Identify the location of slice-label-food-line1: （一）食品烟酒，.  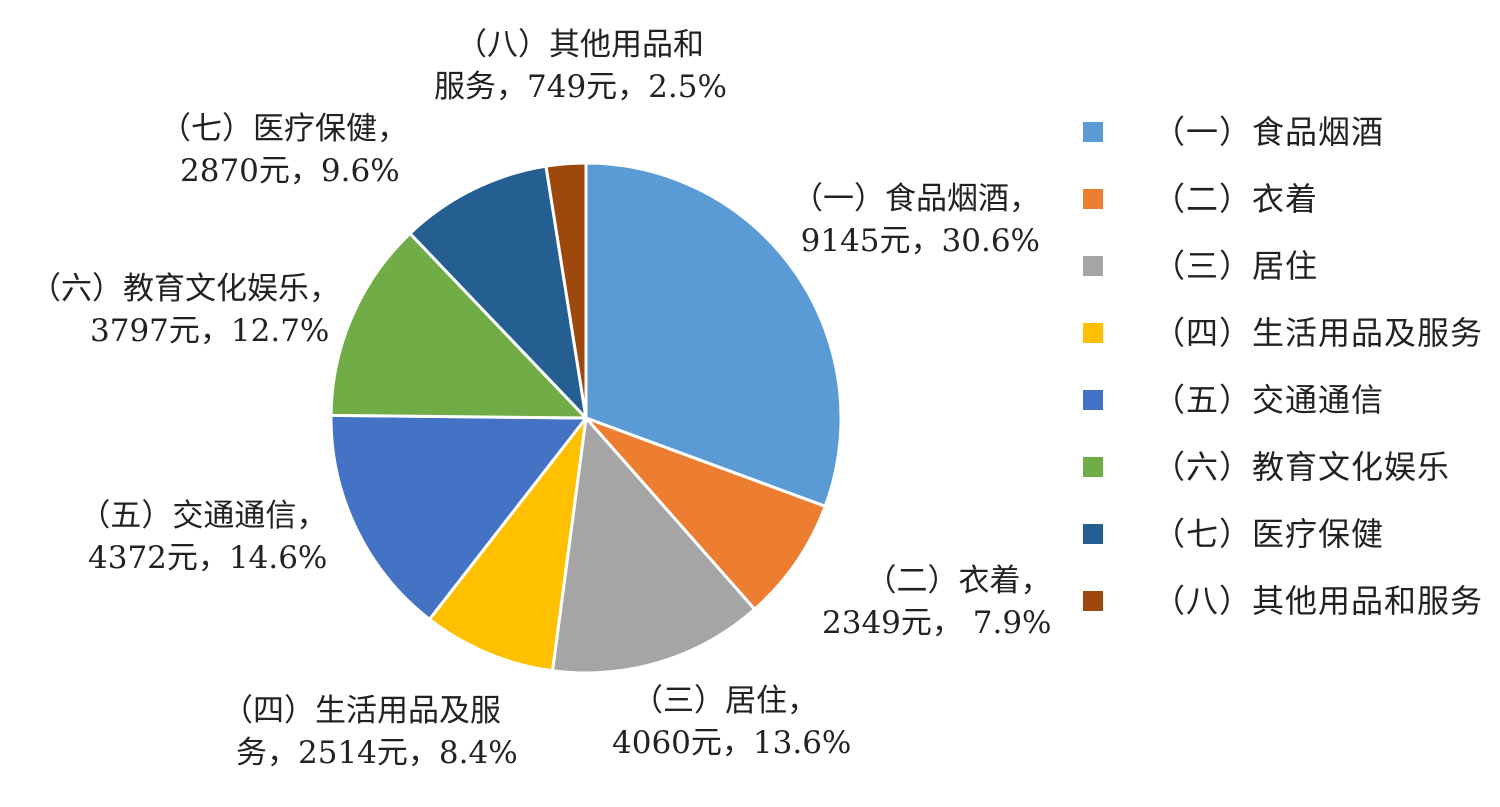
(916, 199).